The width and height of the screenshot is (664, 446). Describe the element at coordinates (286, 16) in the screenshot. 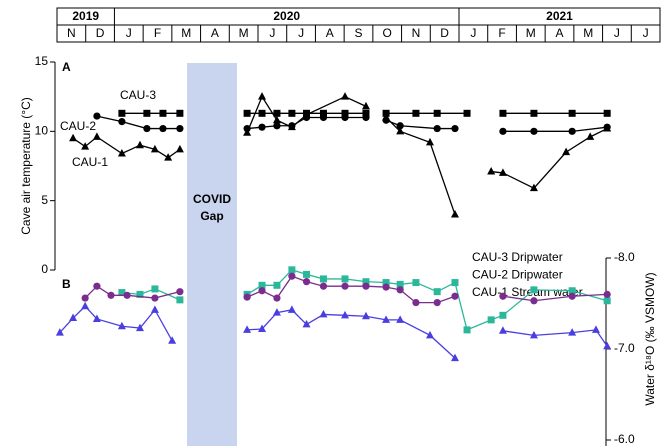

I see `year-label: 2020` at that location.